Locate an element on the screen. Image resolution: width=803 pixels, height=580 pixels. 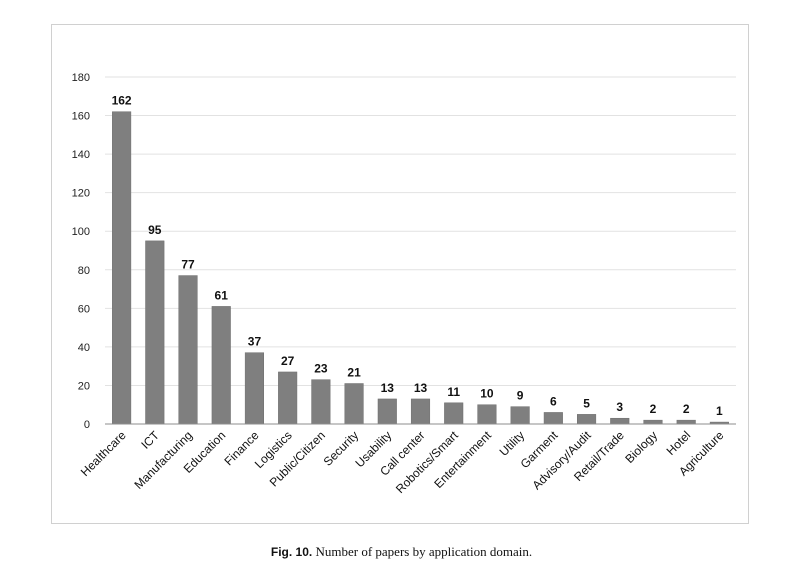
data-label: 6 is located at coordinates (553, 401).